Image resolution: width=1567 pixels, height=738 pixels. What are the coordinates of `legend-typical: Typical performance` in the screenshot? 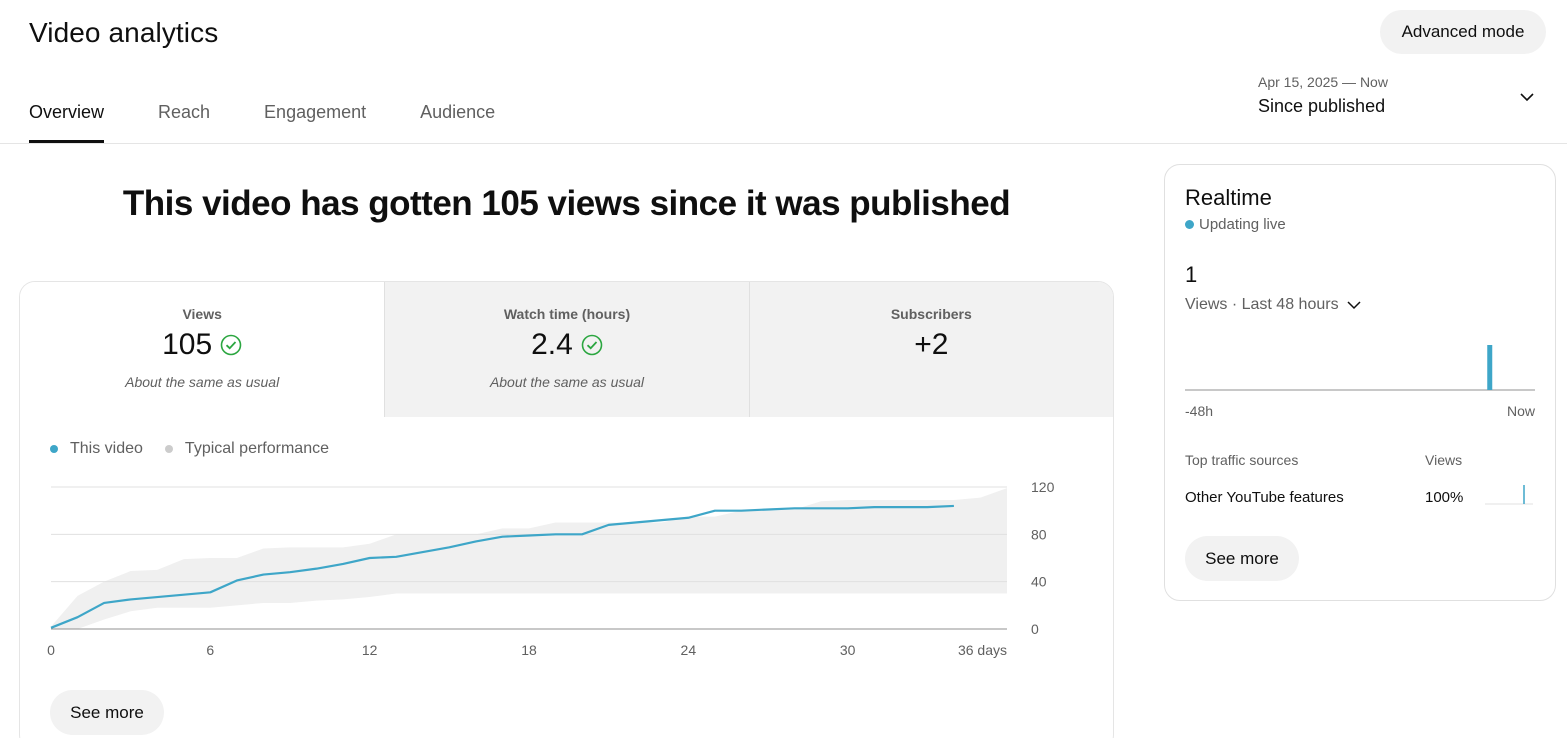 It's located at (246, 449).